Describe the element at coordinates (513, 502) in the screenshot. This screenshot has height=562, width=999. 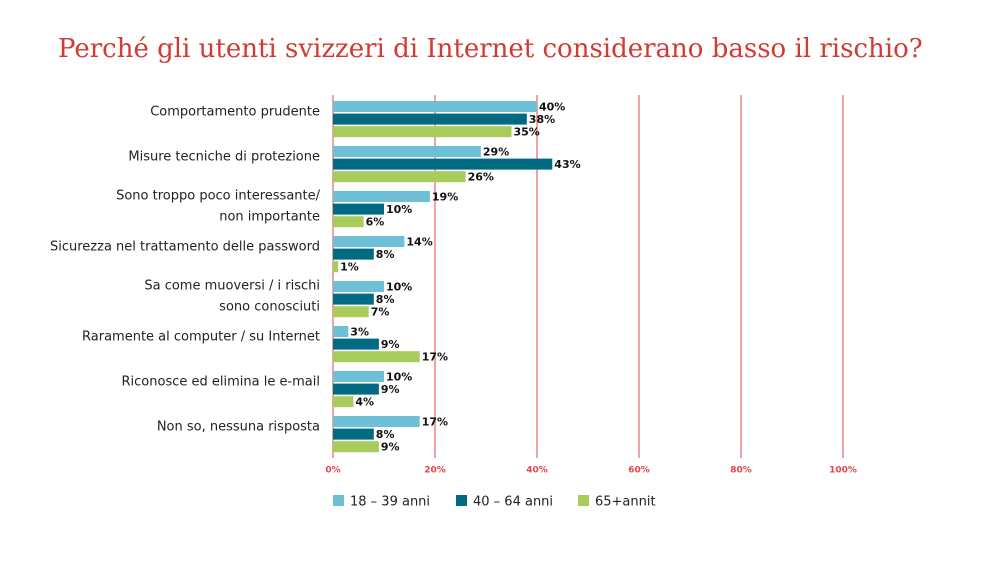
I see `legend-label: 40 – 64 anni` at that location.